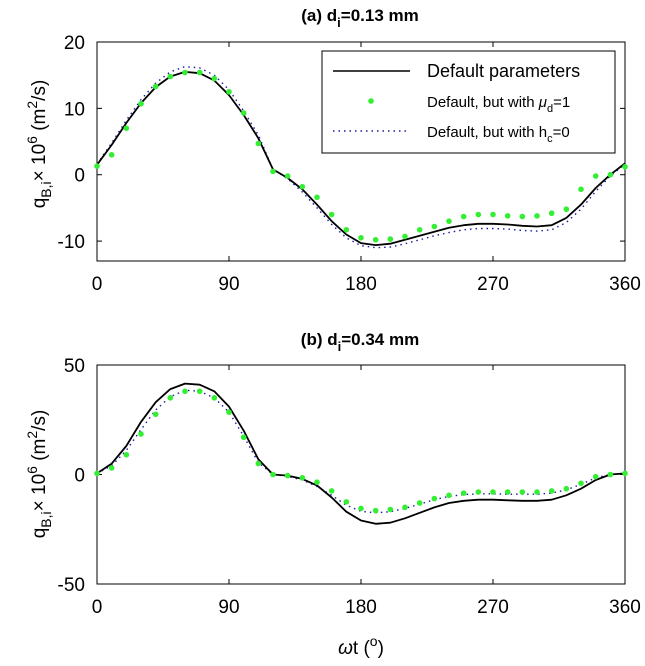 The width and height of the screenshot is (645, 666). I want to click on y-tick-label: 10, so click(74, 109).